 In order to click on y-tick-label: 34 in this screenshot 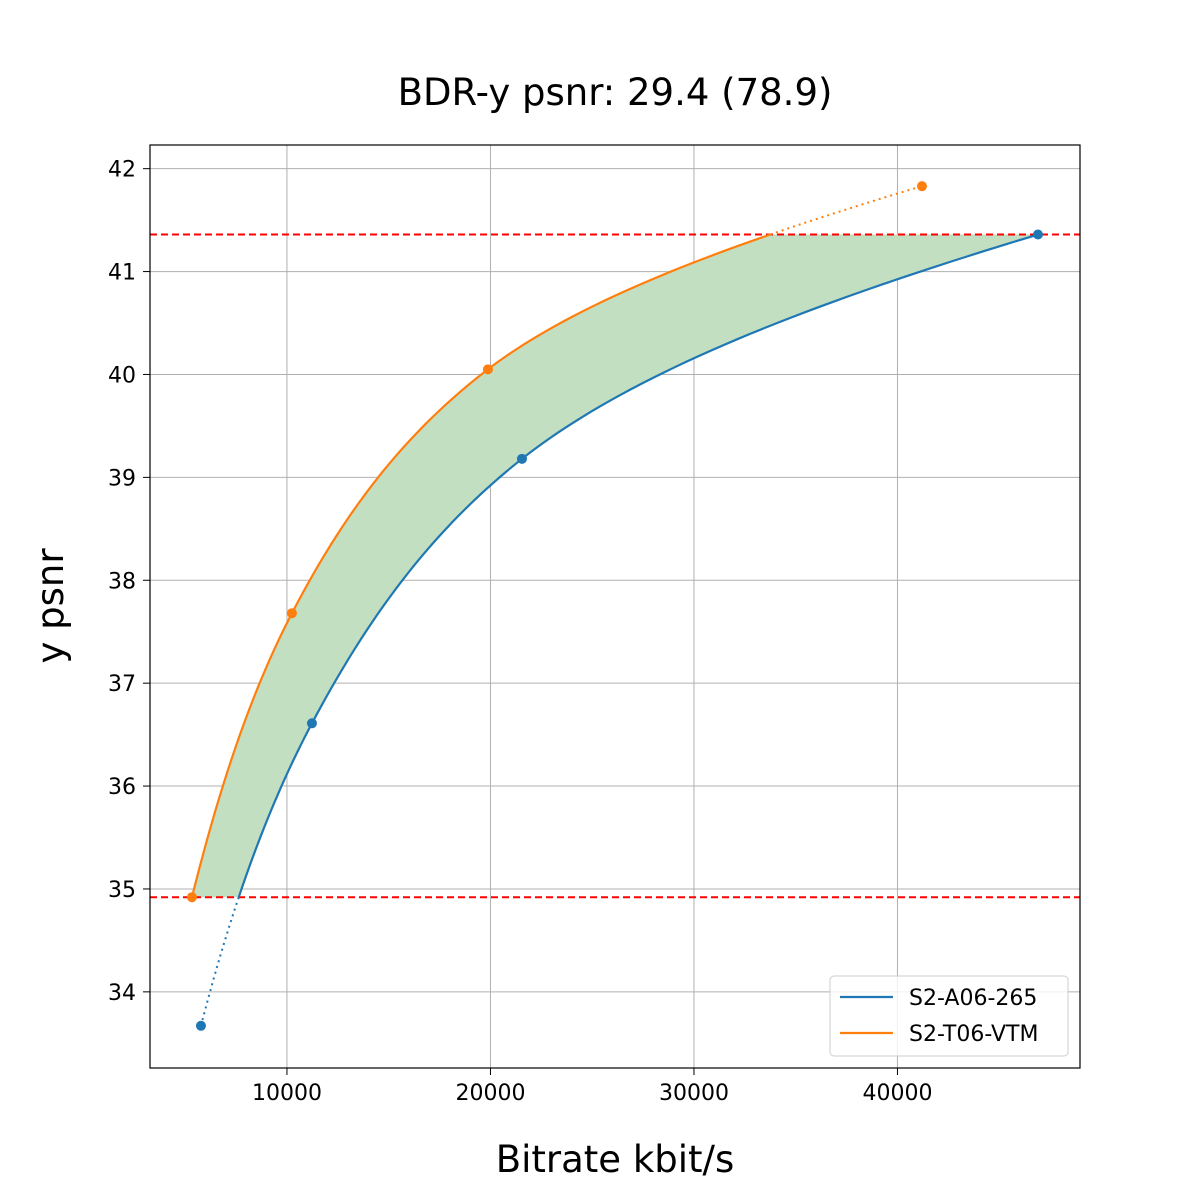, I will do `click(122, 993)`.